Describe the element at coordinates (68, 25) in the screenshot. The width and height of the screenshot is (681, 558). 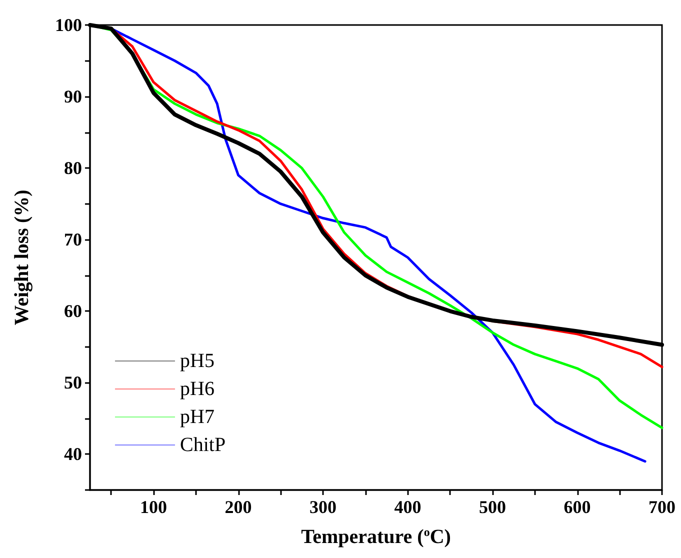
I see `y-tick-label: 100` at that location.